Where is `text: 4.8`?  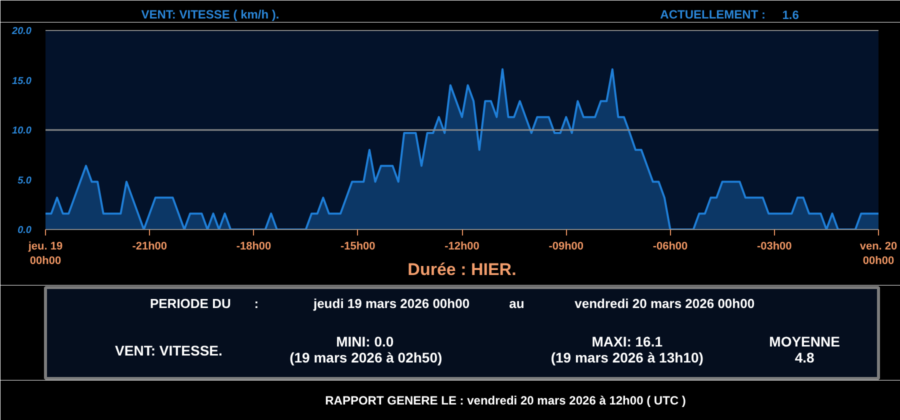
text: 4.8 is located at coordinates (804, 358).